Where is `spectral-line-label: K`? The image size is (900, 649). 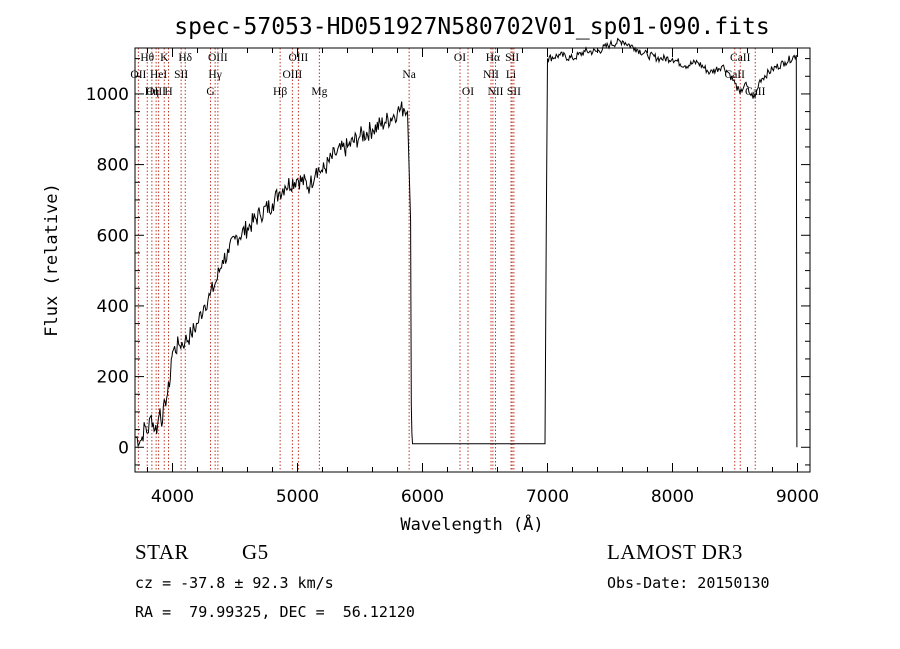 spectral-line-label: K is located at coordinates (164, 58).